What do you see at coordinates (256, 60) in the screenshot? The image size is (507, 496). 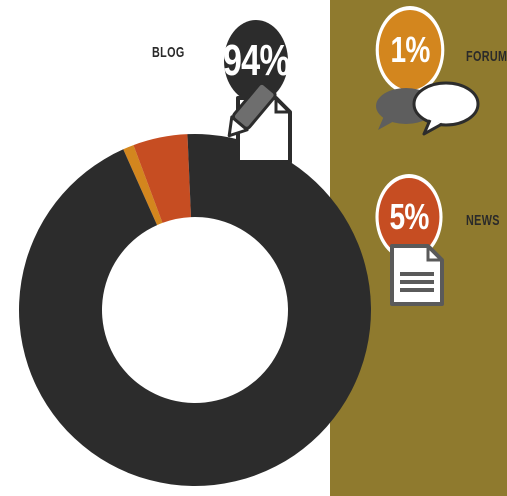 I see `data-label-blog: 94%` at bounding box center [256, 60].